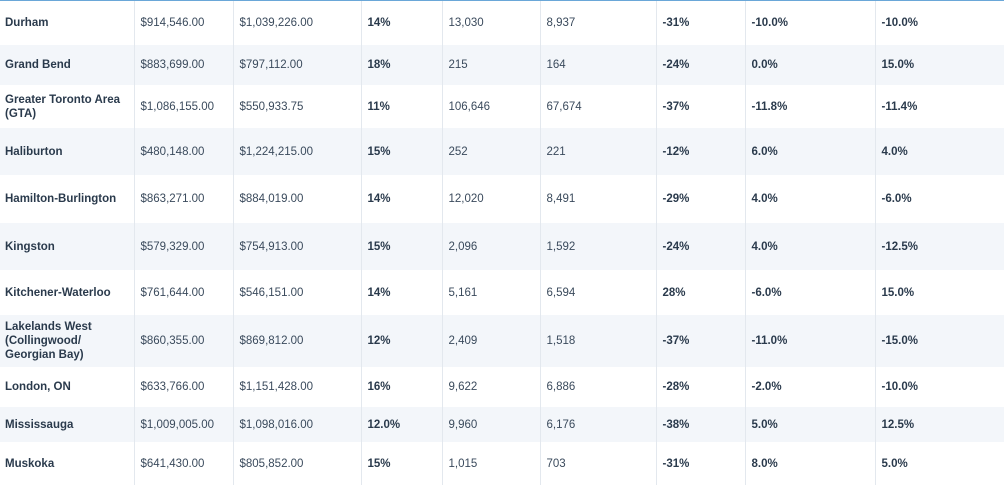 The image size is (1004, 485). Describe the element at coordinates (491, 424) in the screenshot. I see `count-cell: 9,960` at that location.